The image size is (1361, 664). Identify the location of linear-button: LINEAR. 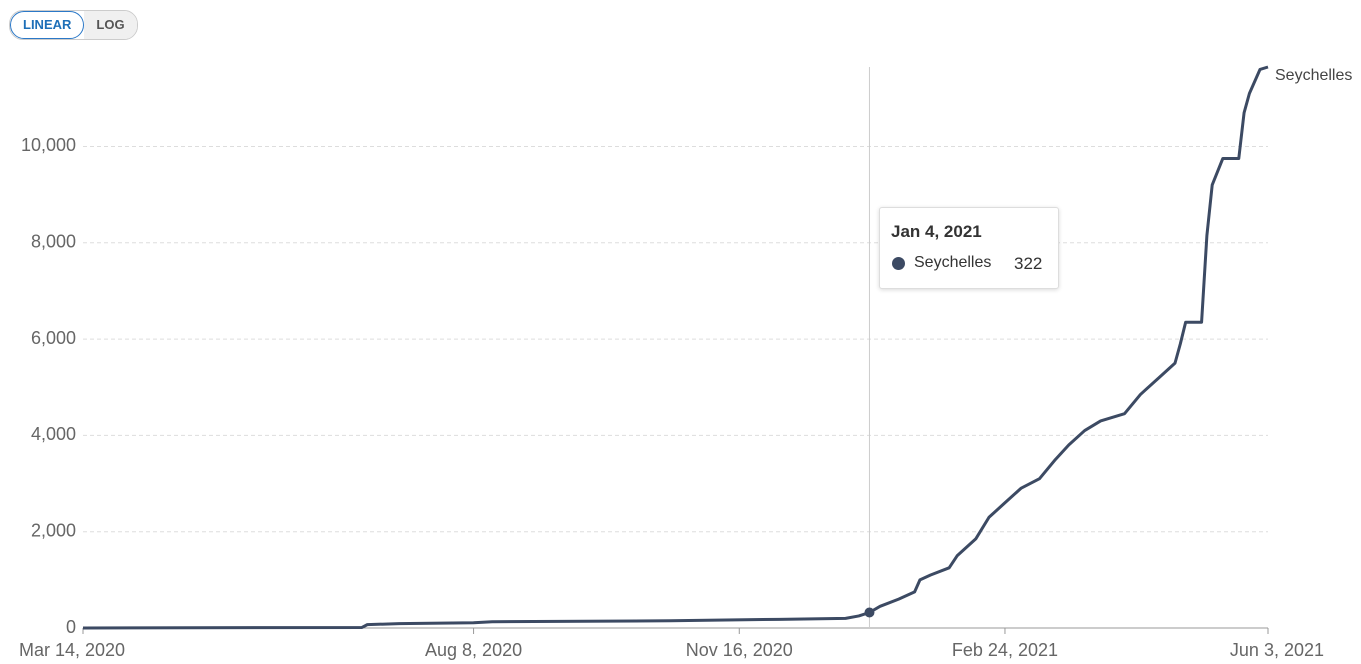
(47, 25).